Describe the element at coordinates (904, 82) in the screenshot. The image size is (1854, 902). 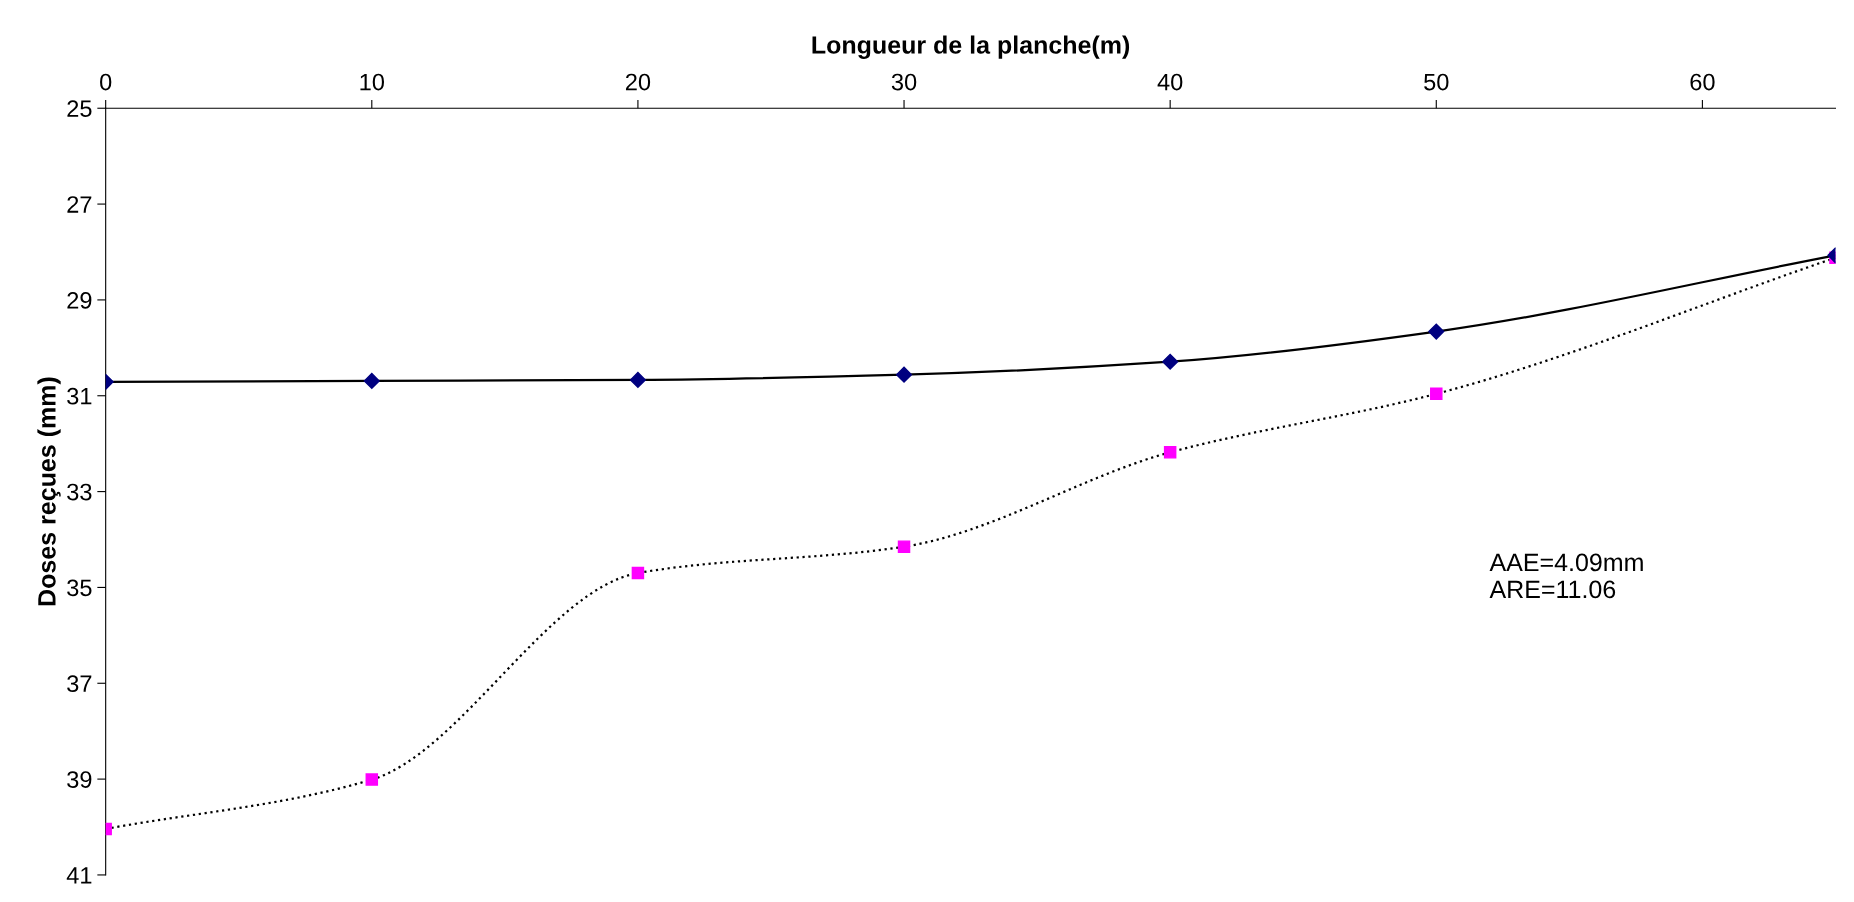
I see `x-tick-label: 30` at that location.